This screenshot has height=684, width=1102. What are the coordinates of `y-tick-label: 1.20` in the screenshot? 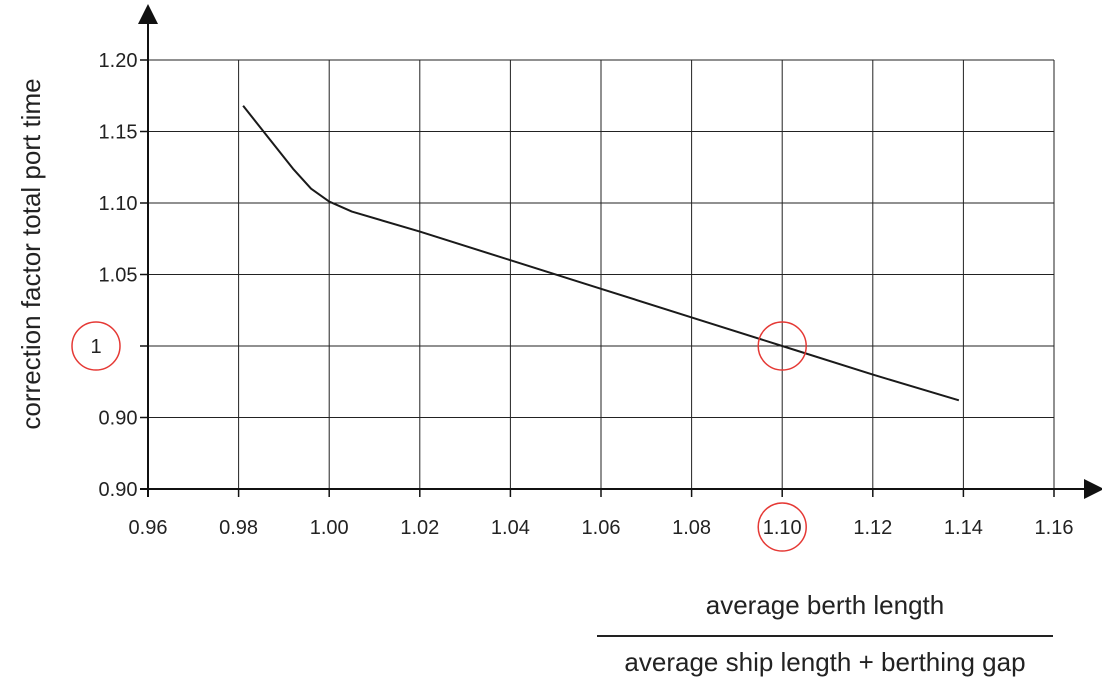 It's located at (118, 61).